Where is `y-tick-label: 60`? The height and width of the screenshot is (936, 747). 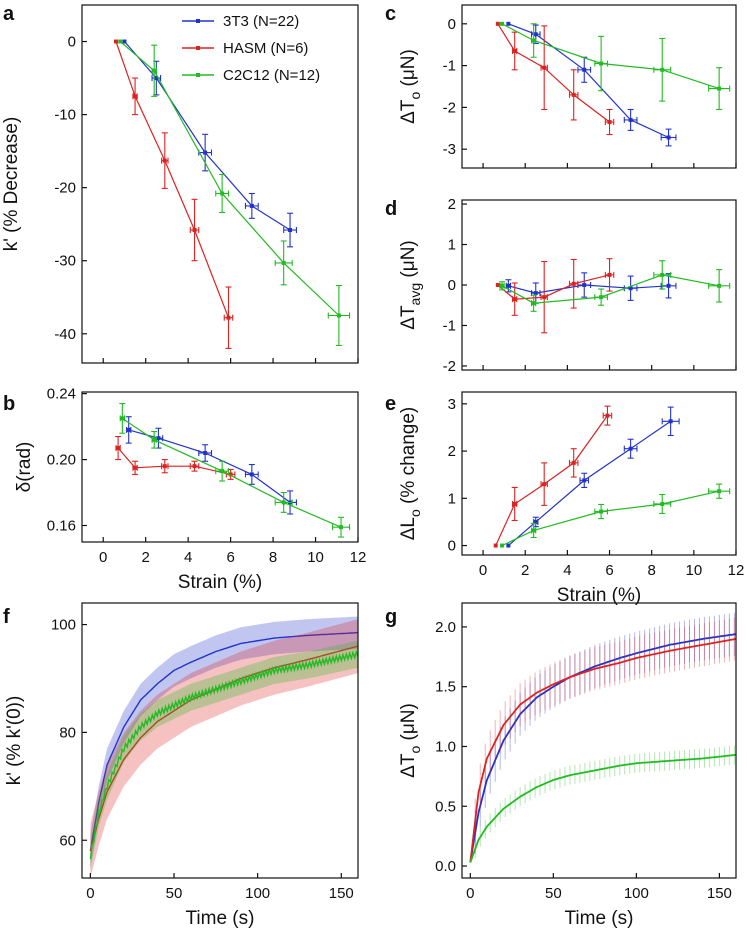 y-tick-label: 60 is located at coordinates (67, 840).